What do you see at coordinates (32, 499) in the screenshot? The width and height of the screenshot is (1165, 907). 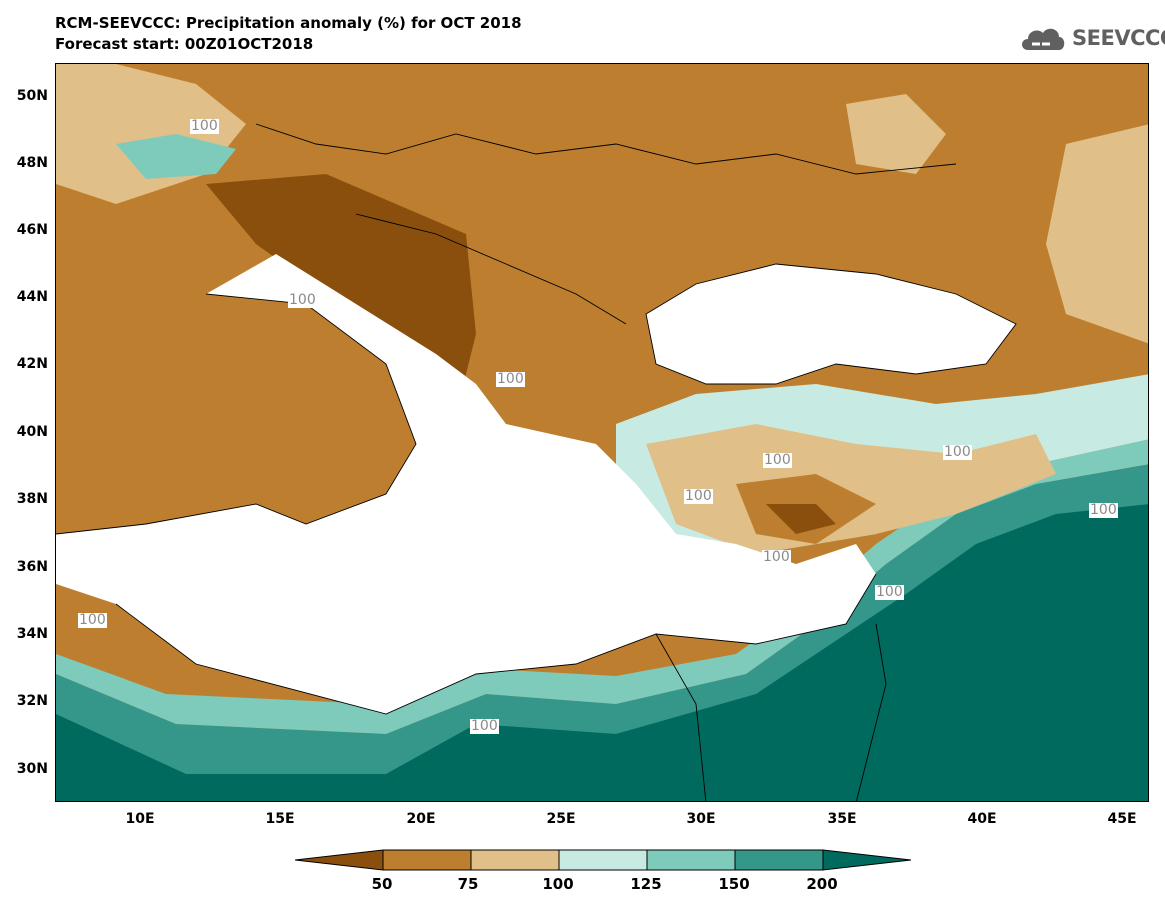 I see `lat-label-38n: 38N` at bounding box center [32, 499].